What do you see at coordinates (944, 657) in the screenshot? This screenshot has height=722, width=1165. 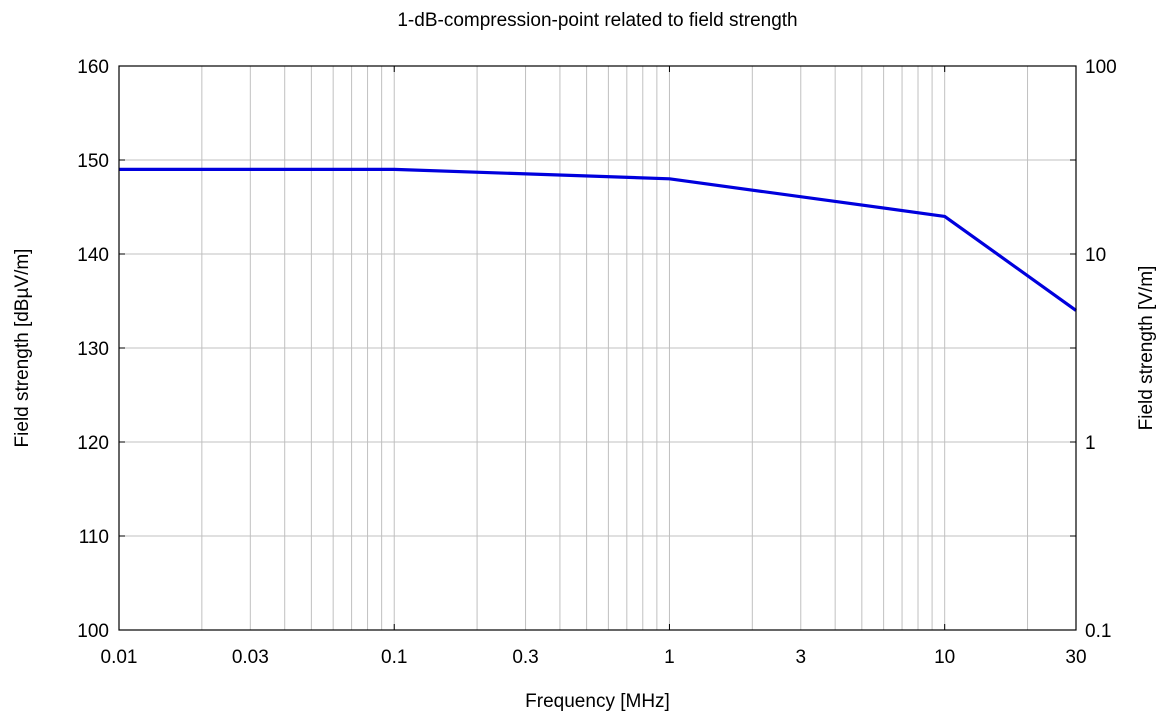 I see `x-tick-label: 10` at bounding box center [944, 657].